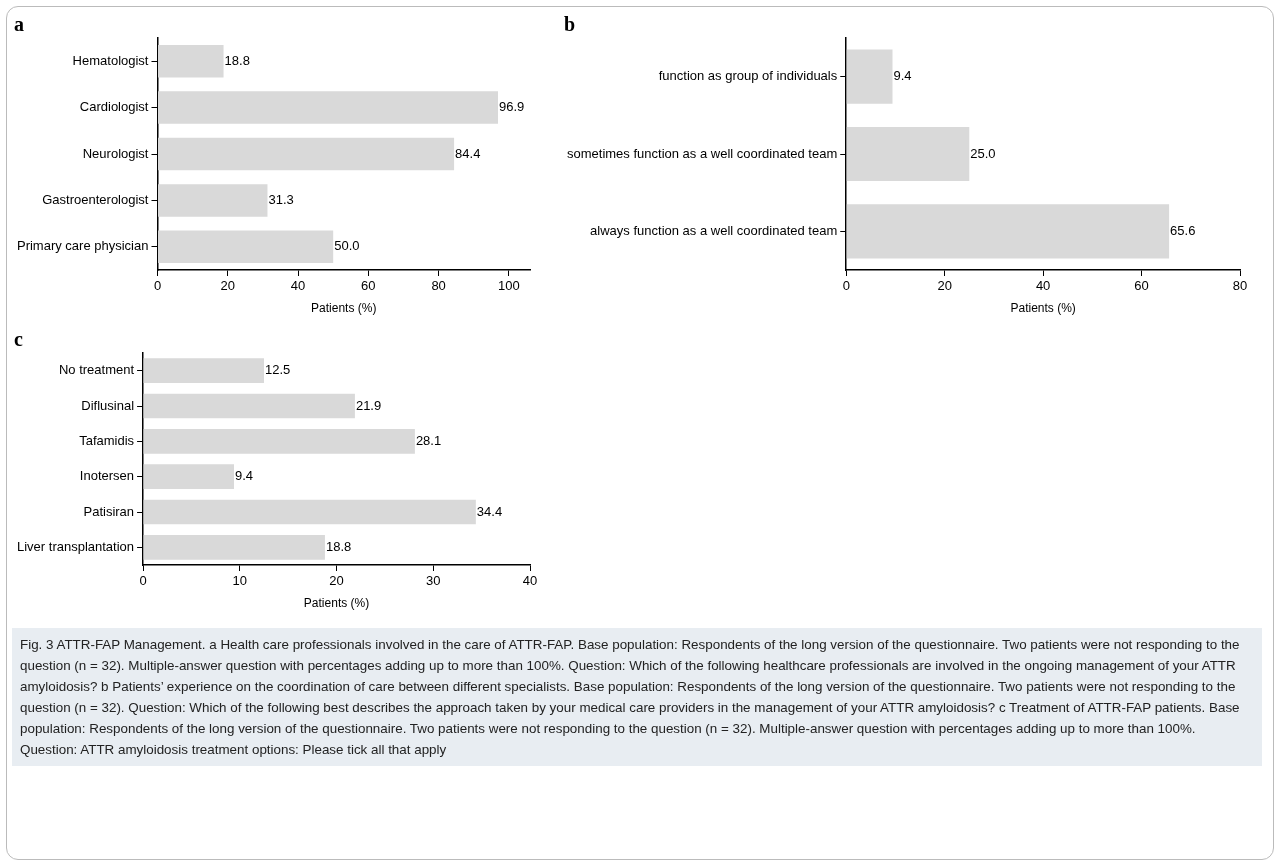 The width and height of the screenshot is (1281, 868). What do you see at coordinates (512, 107) in the screenshot?
I see `data-label: 96.9` at bounding box center [512, 107].